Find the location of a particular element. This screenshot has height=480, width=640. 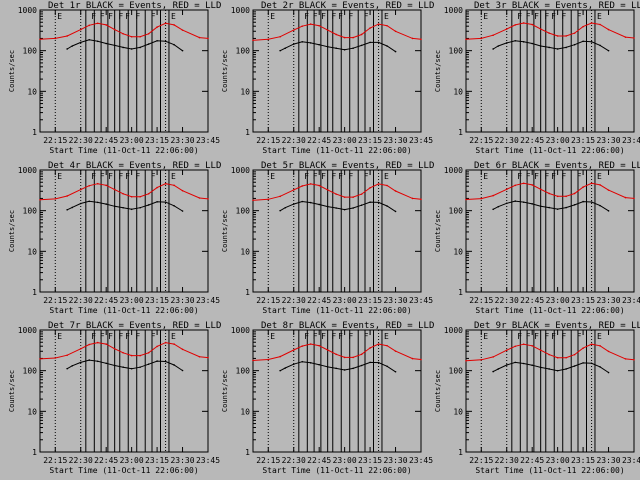

x-tick-label: 22:30 is located at coordinates (507, 140).